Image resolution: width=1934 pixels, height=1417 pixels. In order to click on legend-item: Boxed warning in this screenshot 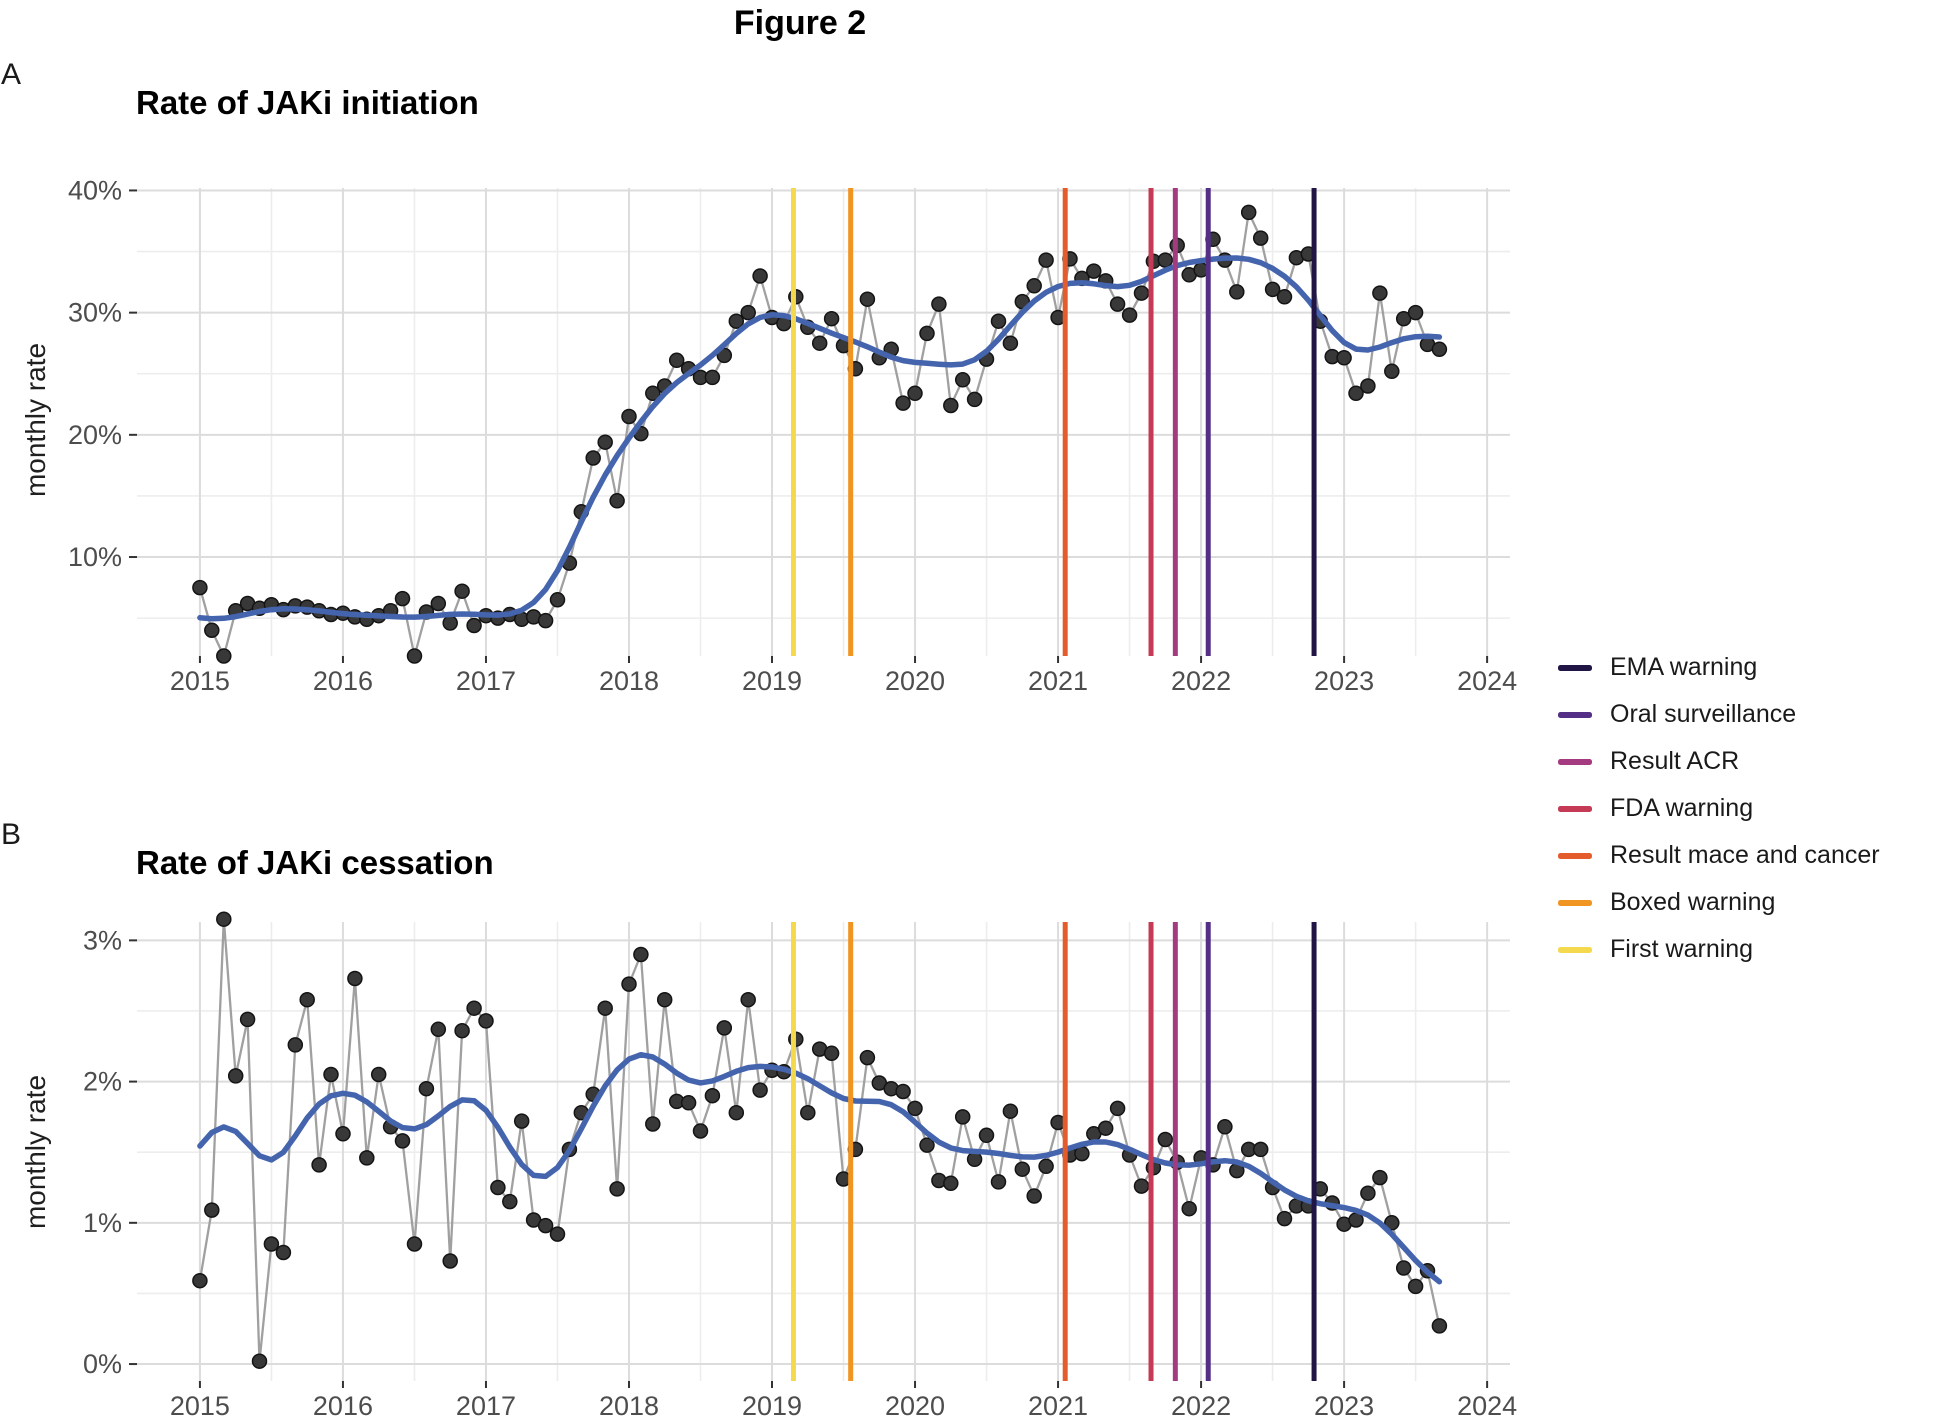, I will do `click(1719, 902)`.